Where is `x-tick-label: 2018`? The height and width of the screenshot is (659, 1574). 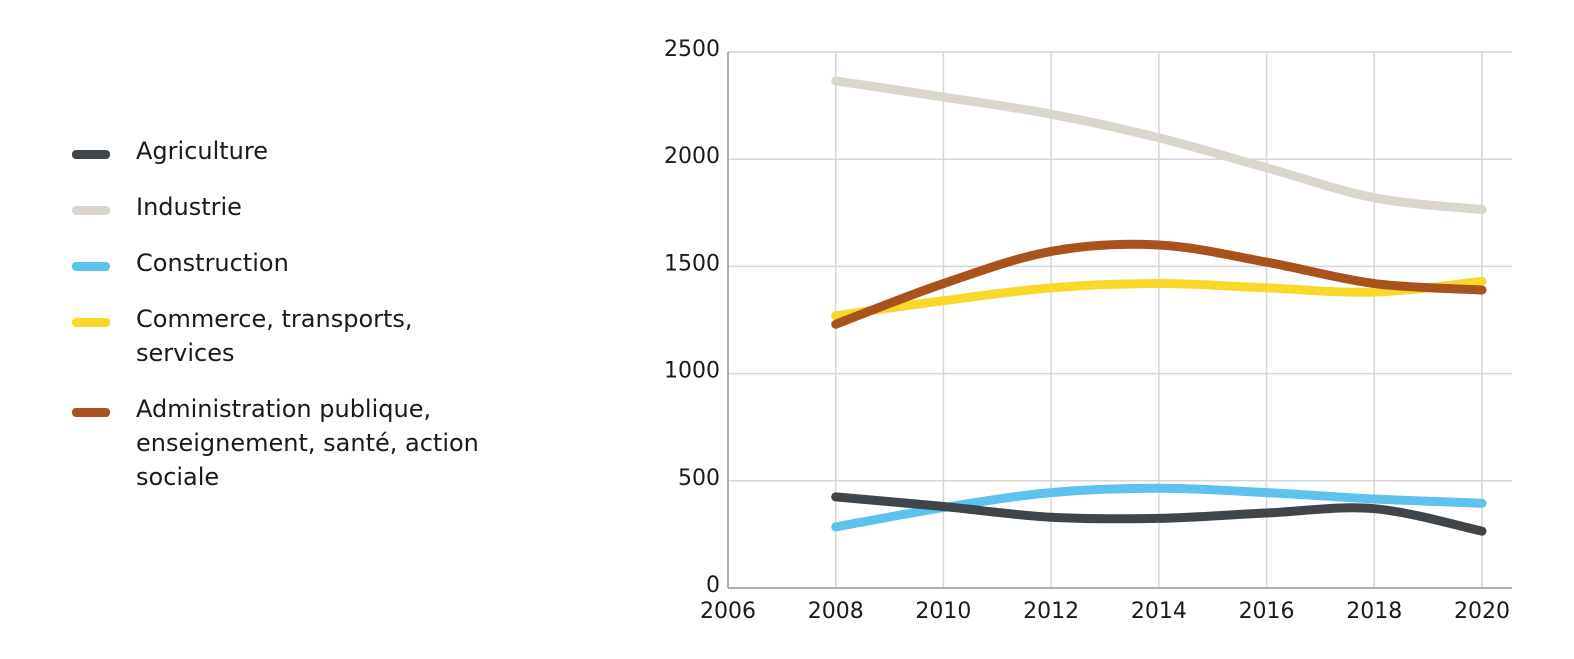 x-tick-label: 2018 is located at coordinates (1374, 611).